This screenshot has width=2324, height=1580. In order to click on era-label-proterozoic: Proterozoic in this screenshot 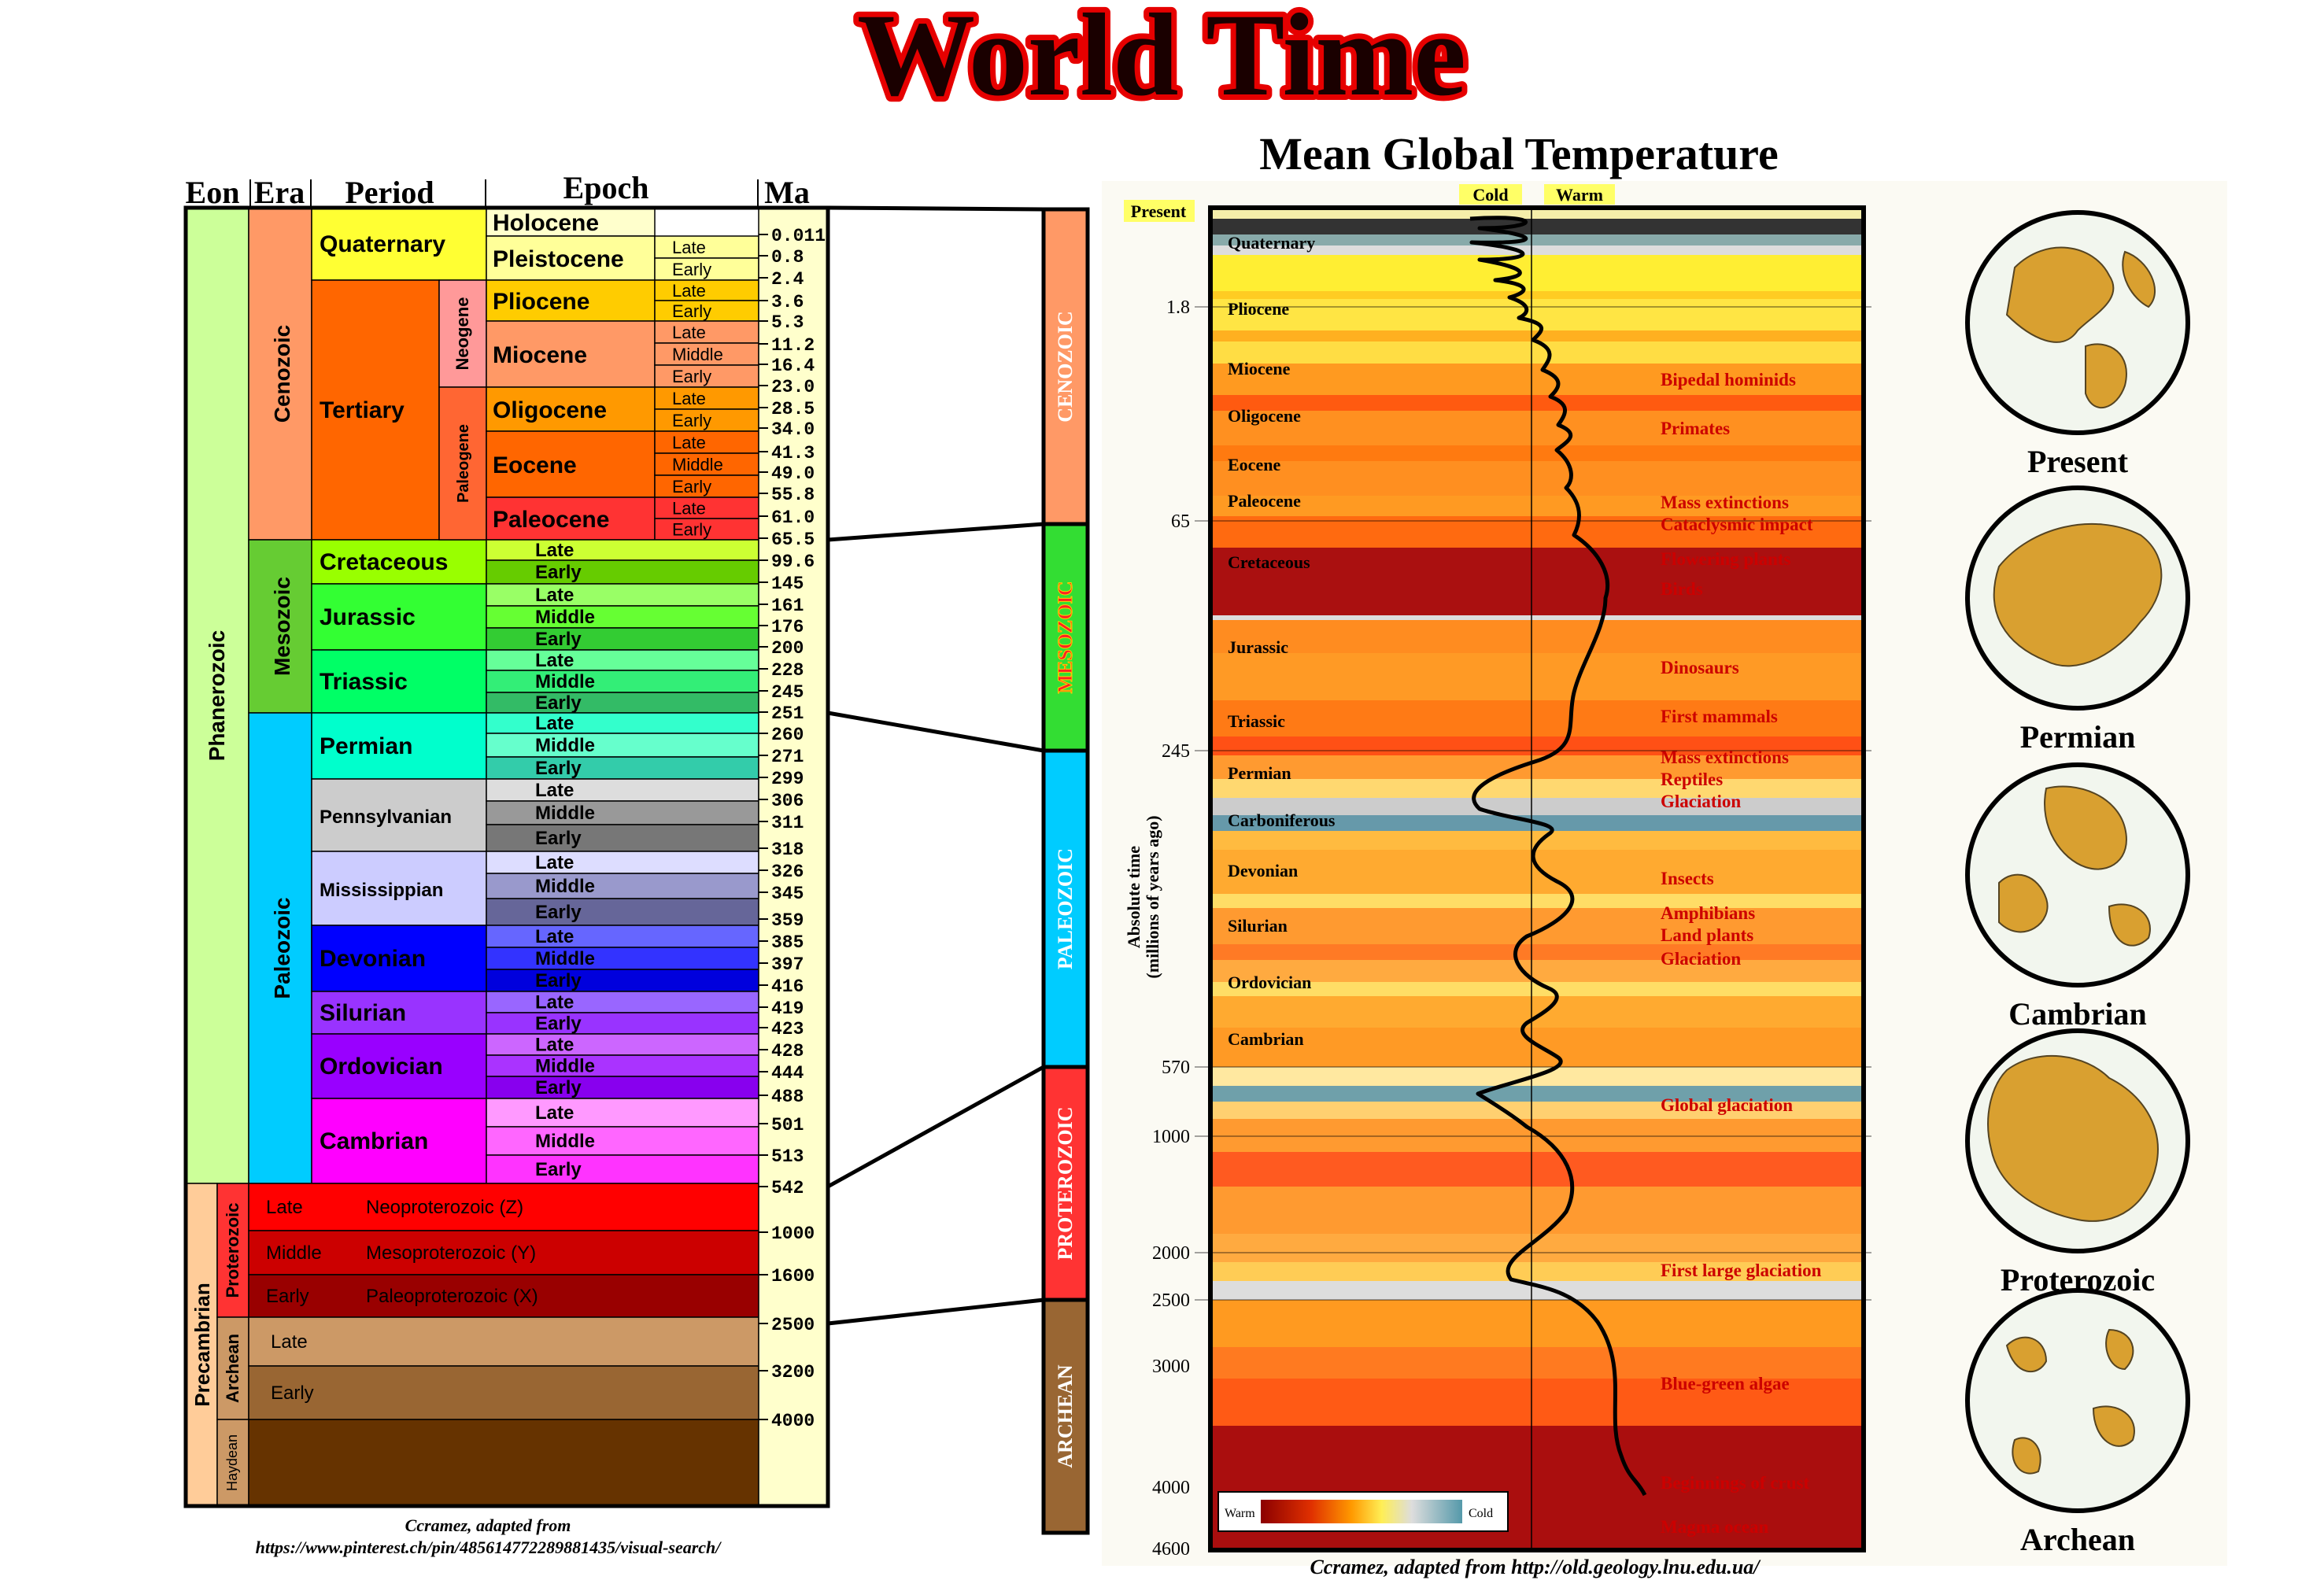, I will do `click(232, 1250)`.